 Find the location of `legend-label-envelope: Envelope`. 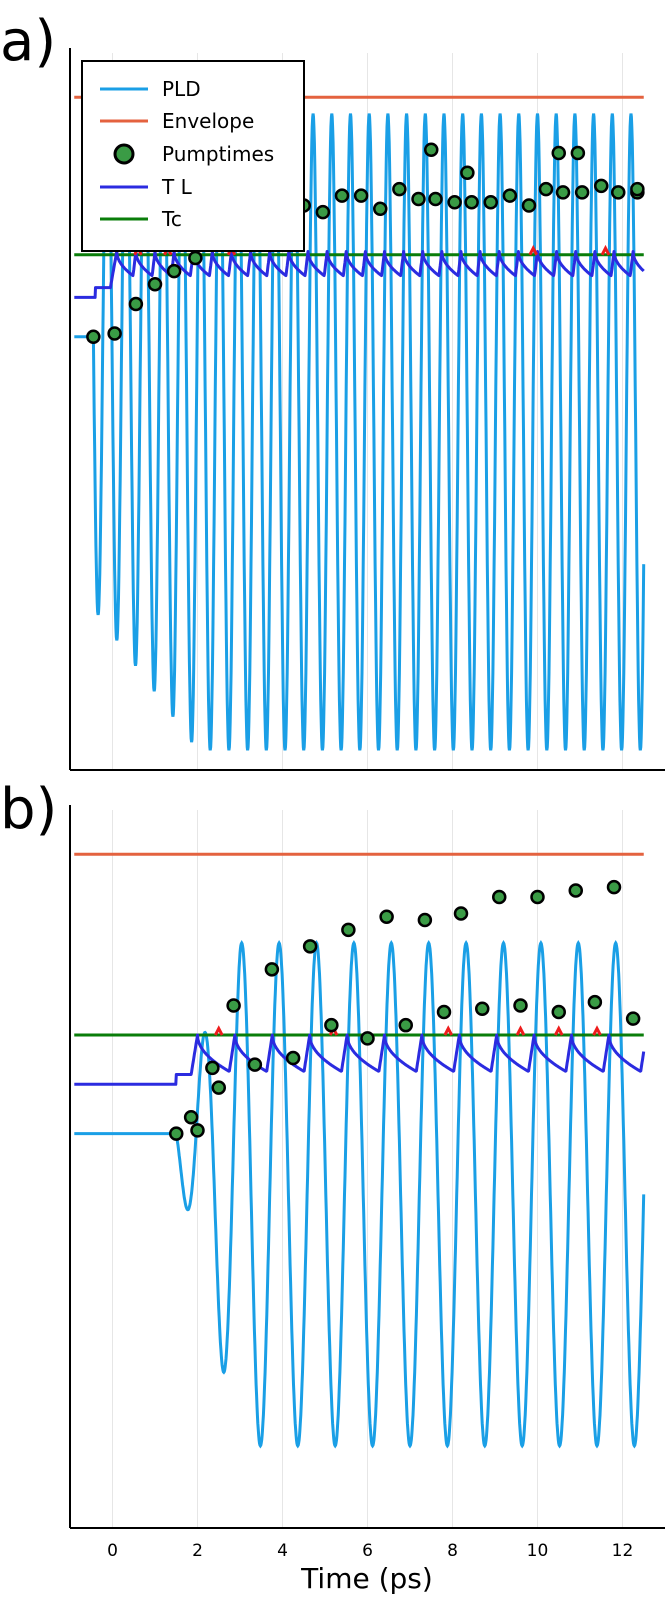

legend-label-envelope: Envelope is located at coordinates (208, 121).